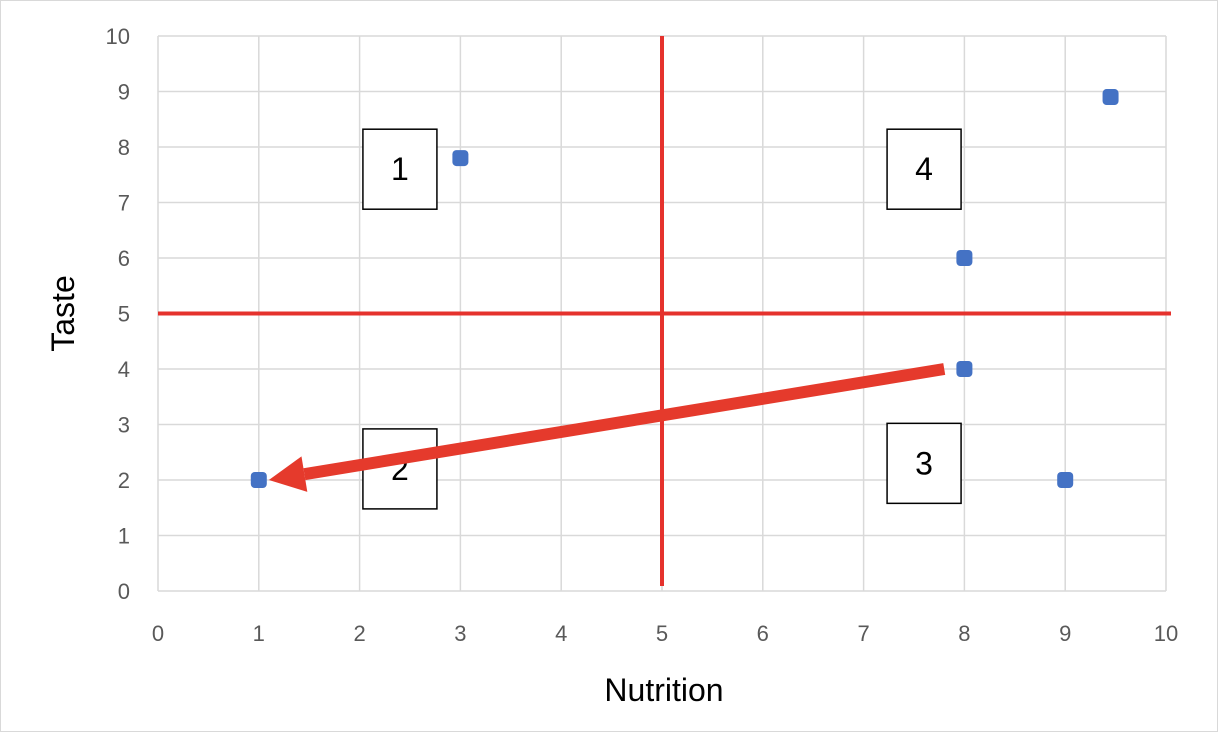  Describe the element at coordinates (118, 36) in the screenshot. I see `y-tick-label: 10` at that location.